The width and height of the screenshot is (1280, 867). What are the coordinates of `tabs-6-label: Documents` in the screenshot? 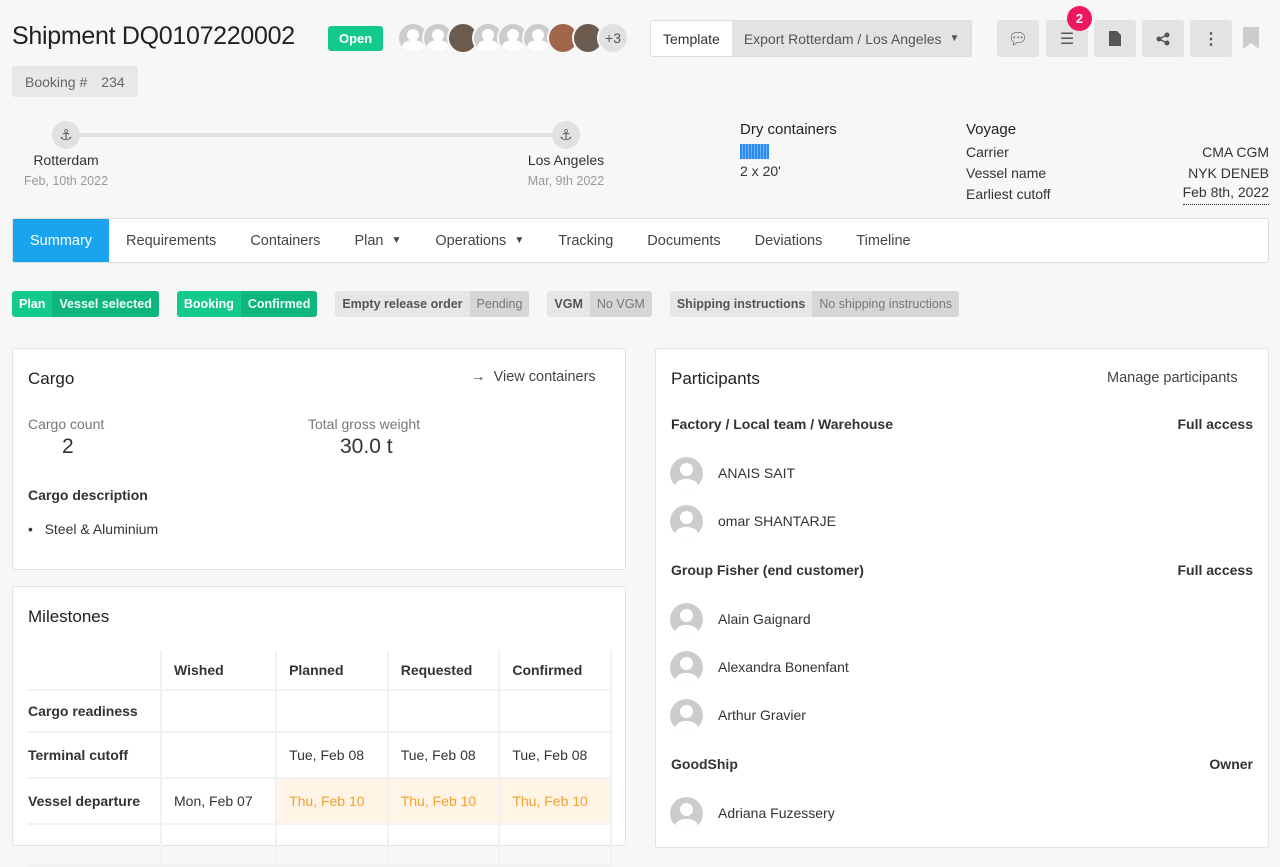 It's located at (684, 240).